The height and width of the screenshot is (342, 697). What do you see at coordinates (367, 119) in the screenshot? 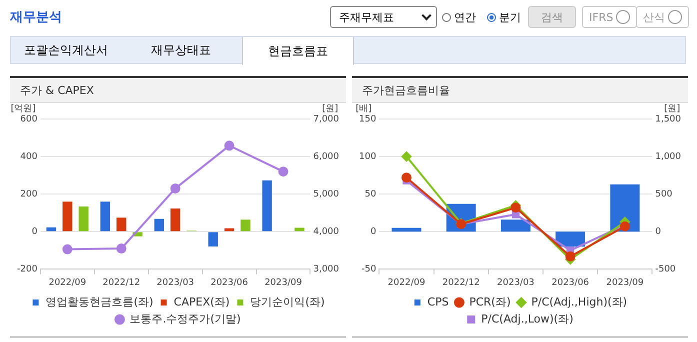
I see `y-tick-label: 150` at bounding box center [367, 119].